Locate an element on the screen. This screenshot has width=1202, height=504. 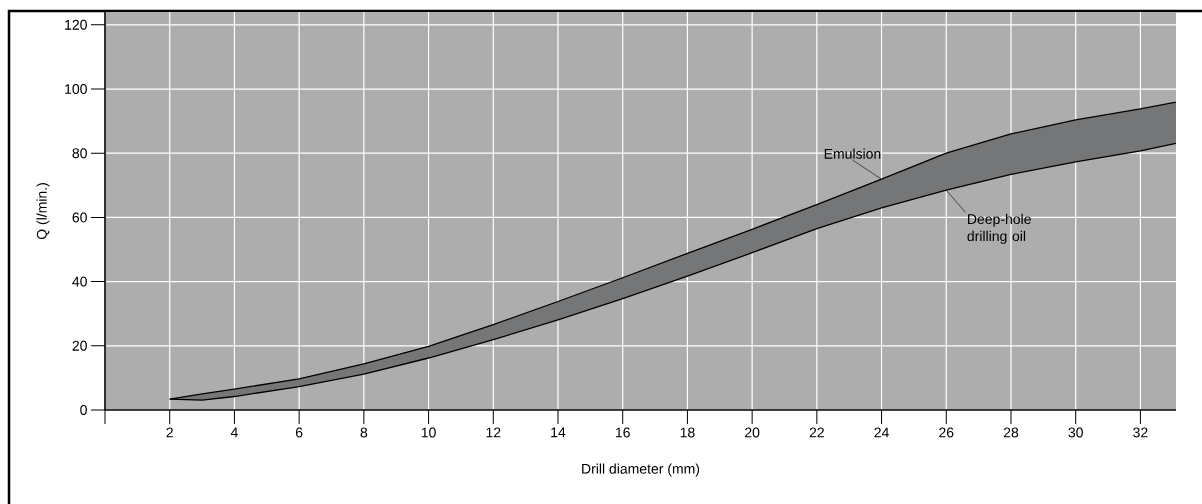
x-tick-label: 2 is located at coordinates (169, 432).